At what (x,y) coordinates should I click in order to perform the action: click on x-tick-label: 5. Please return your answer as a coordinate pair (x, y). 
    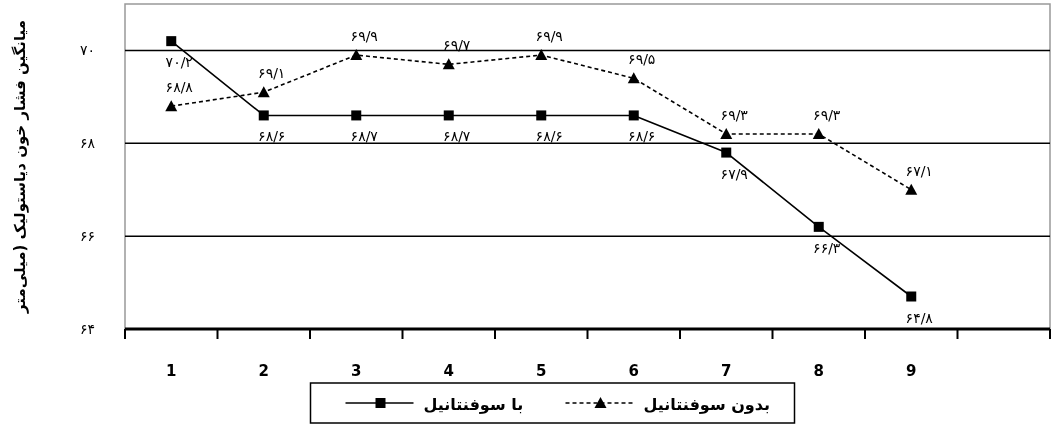
    Looking at the image, I should click on (541, 371).